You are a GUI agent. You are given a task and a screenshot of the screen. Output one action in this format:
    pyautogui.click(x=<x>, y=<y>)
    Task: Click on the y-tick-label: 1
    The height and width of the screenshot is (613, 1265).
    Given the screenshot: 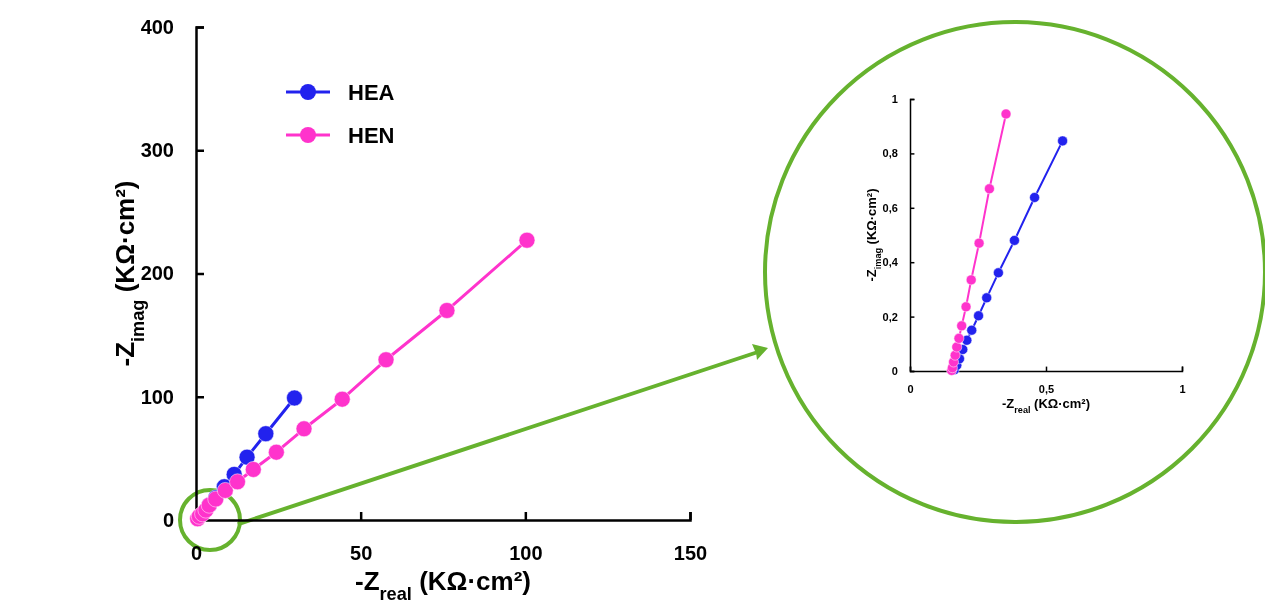 What is the action you would take?
    pyautogui.click(x=894, y=99)
    